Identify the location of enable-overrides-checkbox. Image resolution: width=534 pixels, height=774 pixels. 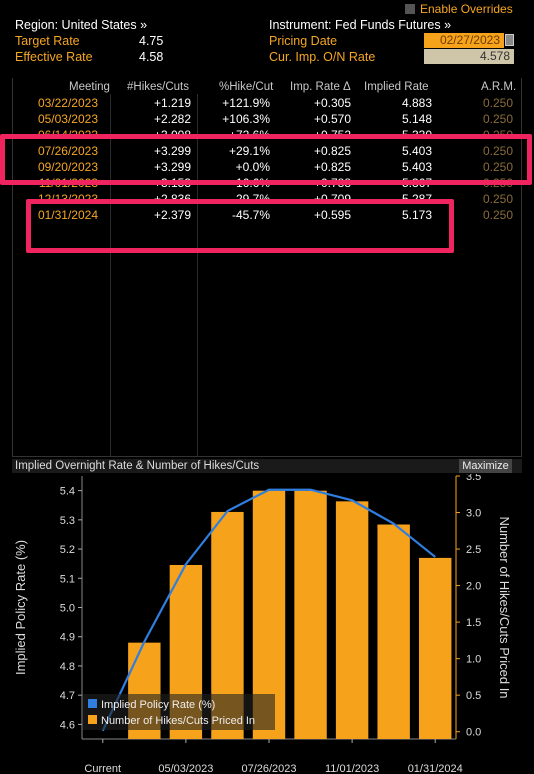
(410, 9).